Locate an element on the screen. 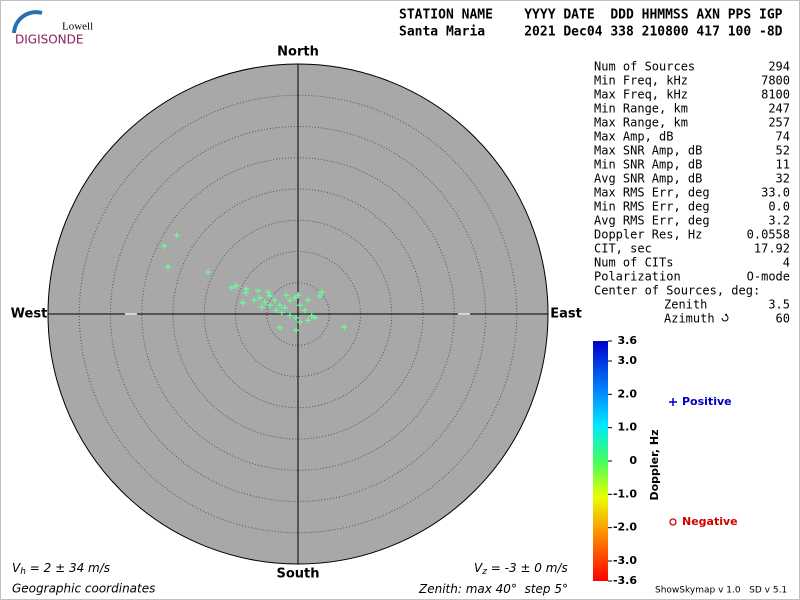 The width and height of the screenshot is (800, 600). positive-symbol is located at coordinates (673, 402).